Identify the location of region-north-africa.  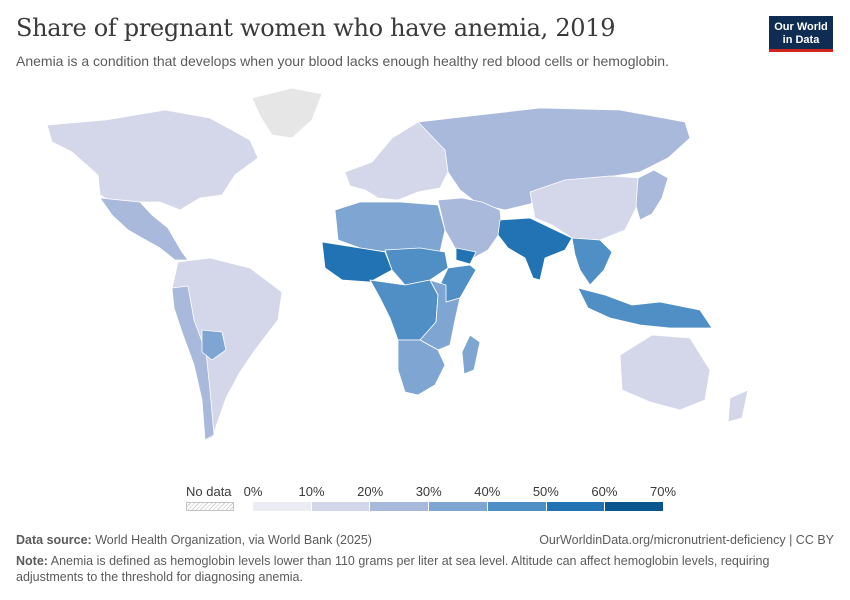
(390, 228).